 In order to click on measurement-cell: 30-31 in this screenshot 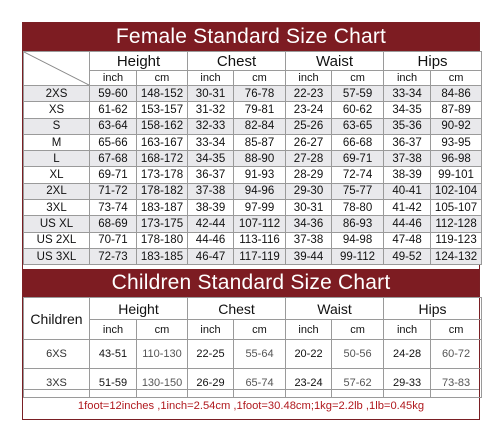, I will do `click(211, 93)`.